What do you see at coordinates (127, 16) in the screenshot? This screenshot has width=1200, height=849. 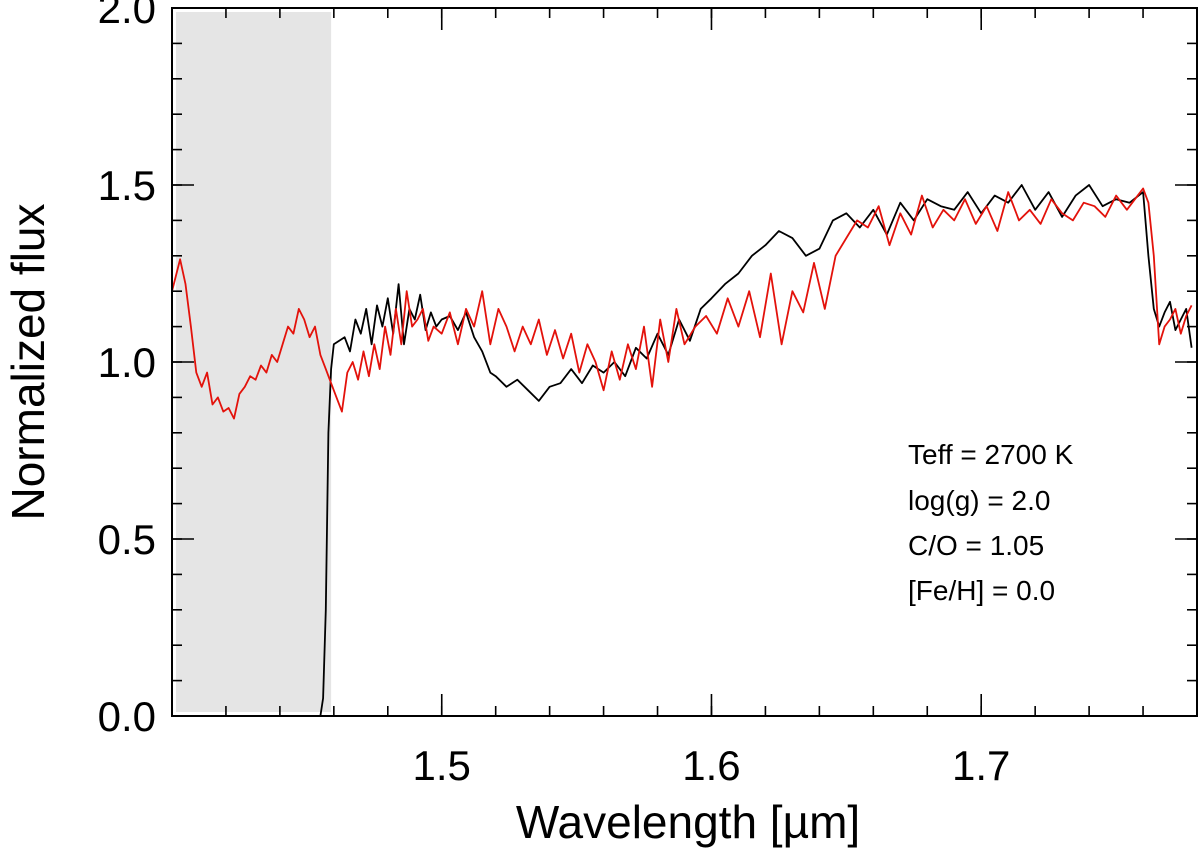 I see `y-tick-label: 2.0` at bounding box center [127, 16].